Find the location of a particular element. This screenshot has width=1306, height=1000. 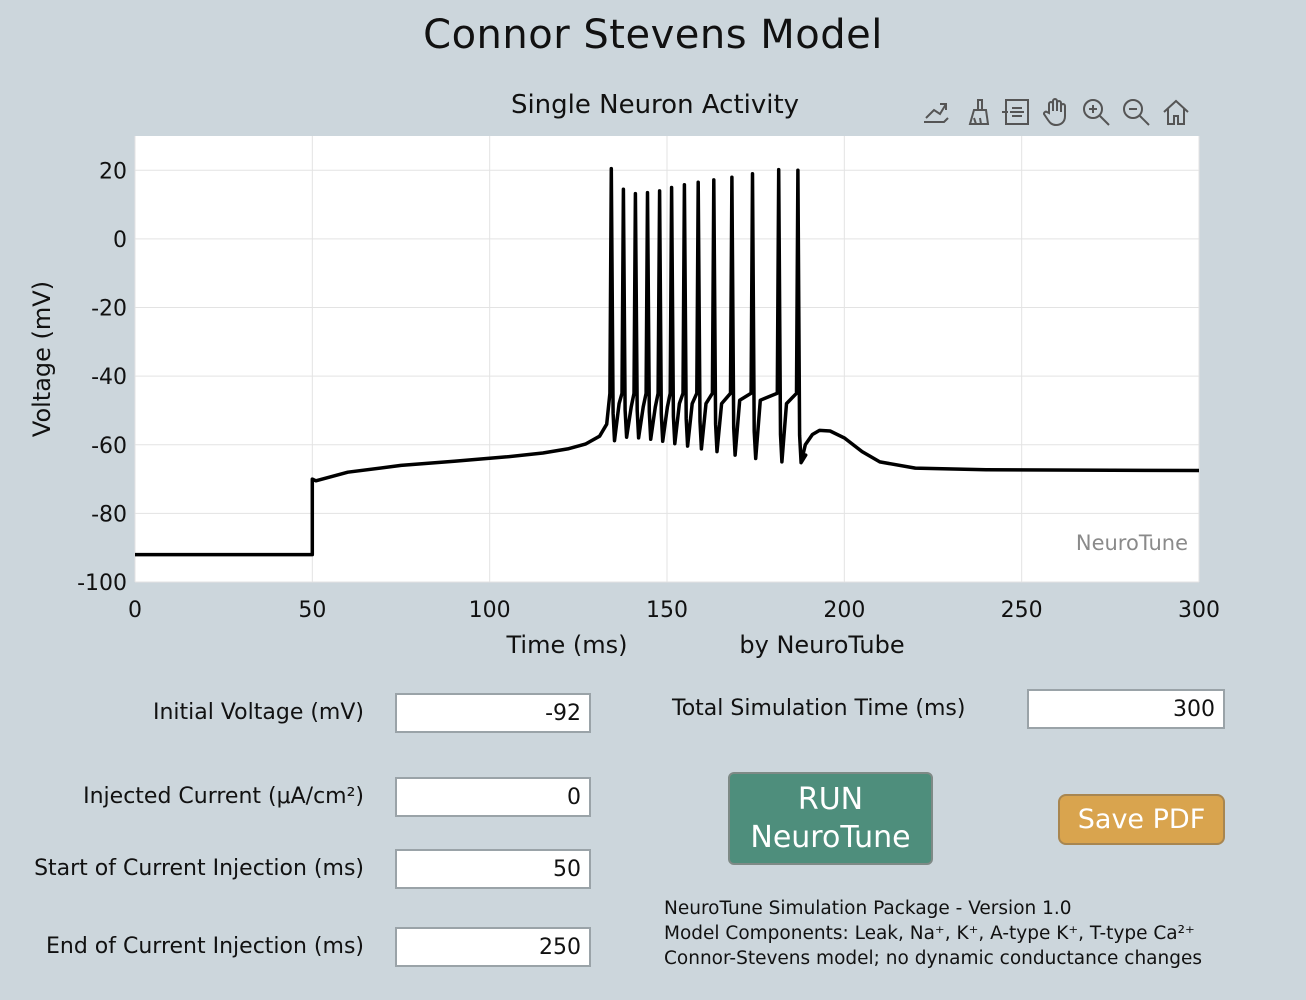

x-tick-label: 100 is located at coordinates (490, 610).